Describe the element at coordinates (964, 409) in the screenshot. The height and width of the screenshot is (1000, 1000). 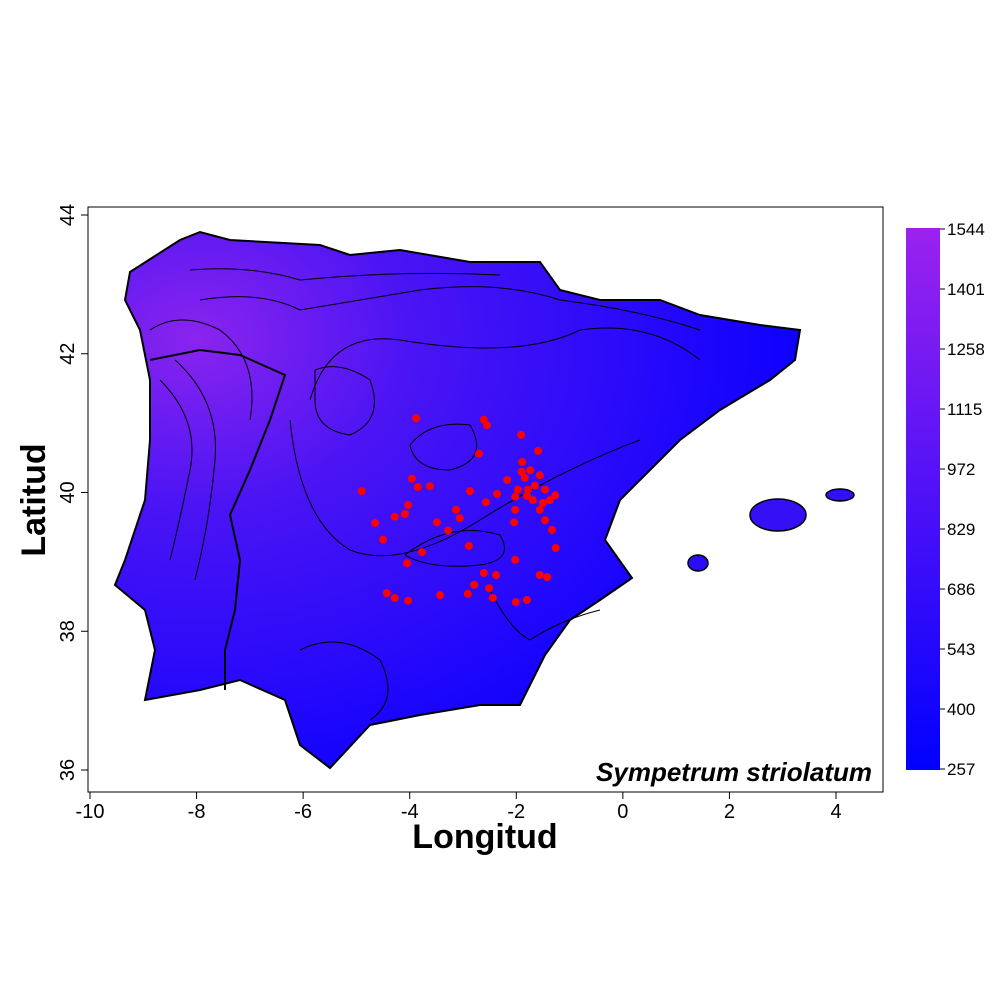
I see `colorbar-tick-label: 1115` at that location.